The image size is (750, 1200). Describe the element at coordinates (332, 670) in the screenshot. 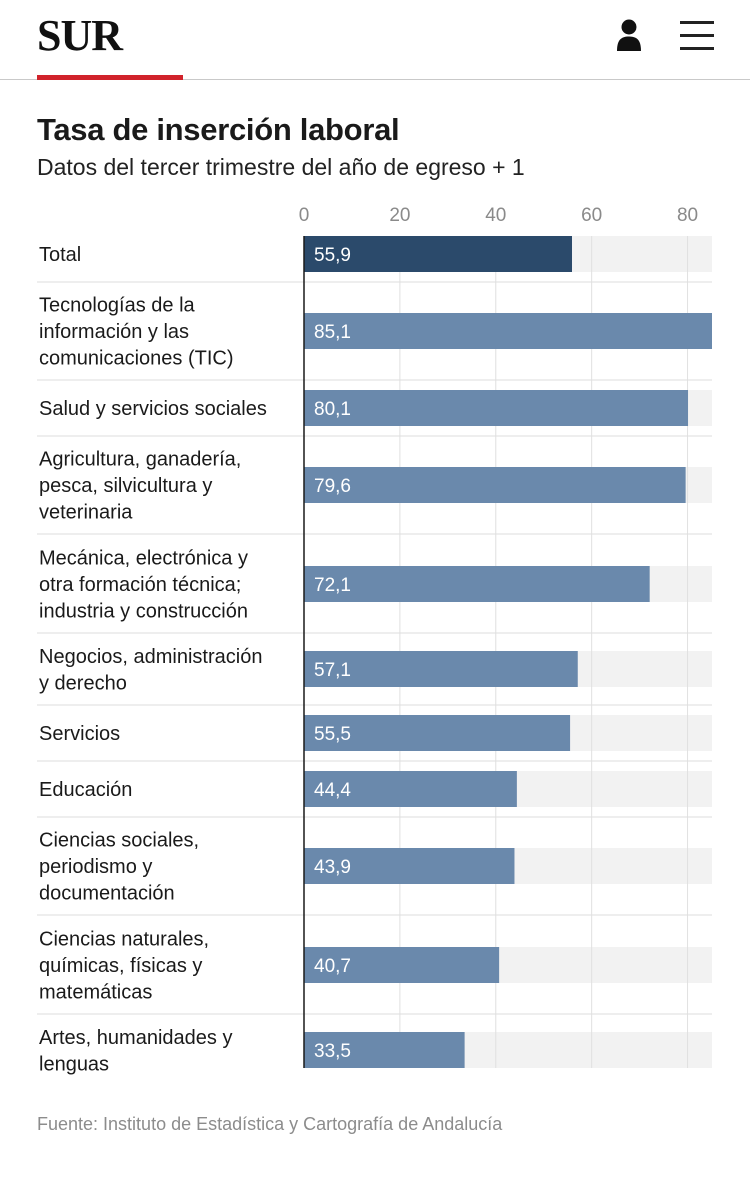

I see `data-label: 57,1` at that location.